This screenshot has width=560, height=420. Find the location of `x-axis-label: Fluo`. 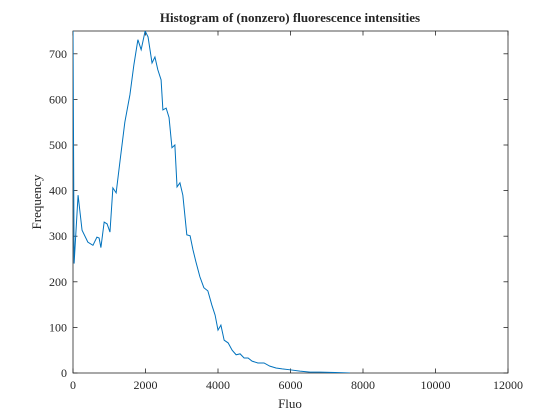

x-axis-label: Fluo is located at coordinates (290, 403).